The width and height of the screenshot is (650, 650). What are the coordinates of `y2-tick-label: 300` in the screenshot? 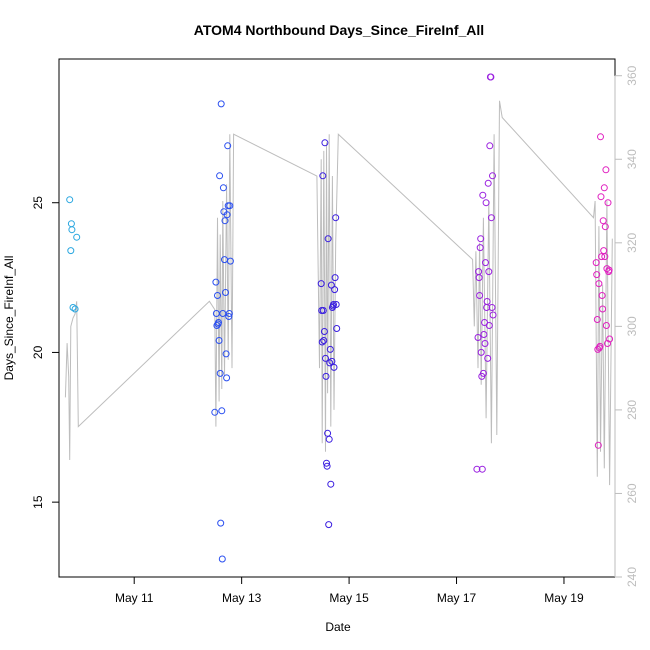 It's located at (632, 326).